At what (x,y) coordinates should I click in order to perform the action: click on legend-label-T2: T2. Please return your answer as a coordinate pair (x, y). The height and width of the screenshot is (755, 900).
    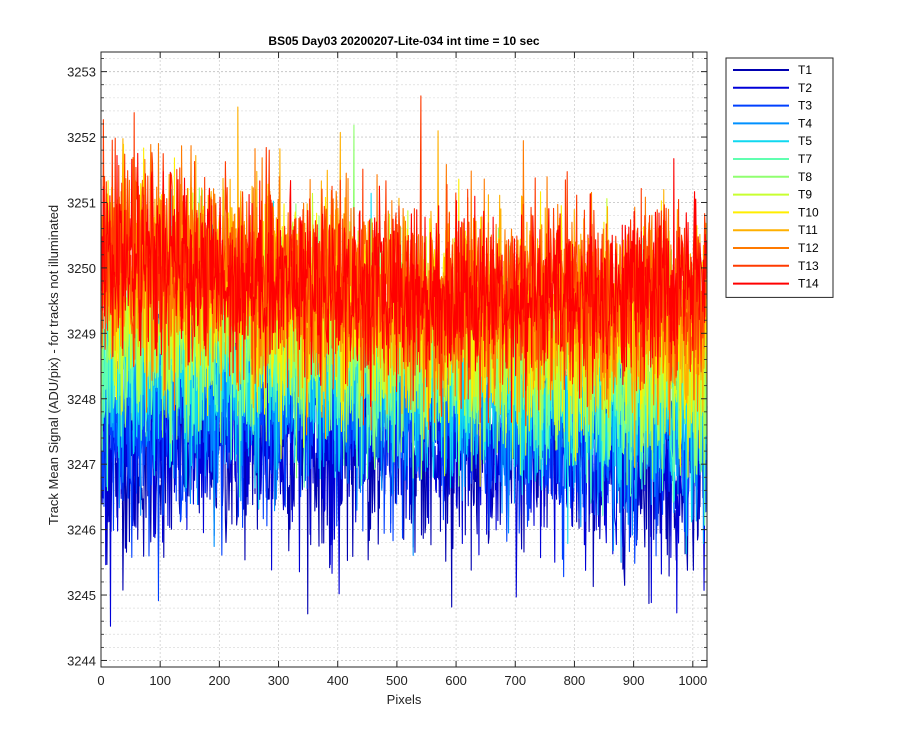
    Looking at the image, I should click on (805, 88).